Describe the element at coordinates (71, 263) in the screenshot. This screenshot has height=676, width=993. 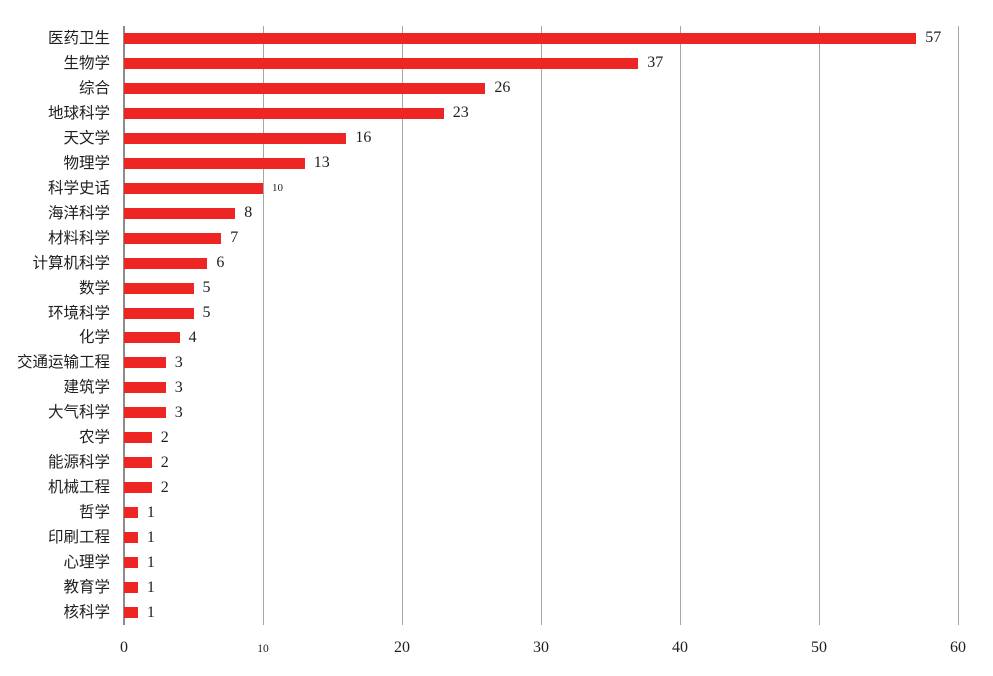
I see `category-label: 计算机科学` at that location.